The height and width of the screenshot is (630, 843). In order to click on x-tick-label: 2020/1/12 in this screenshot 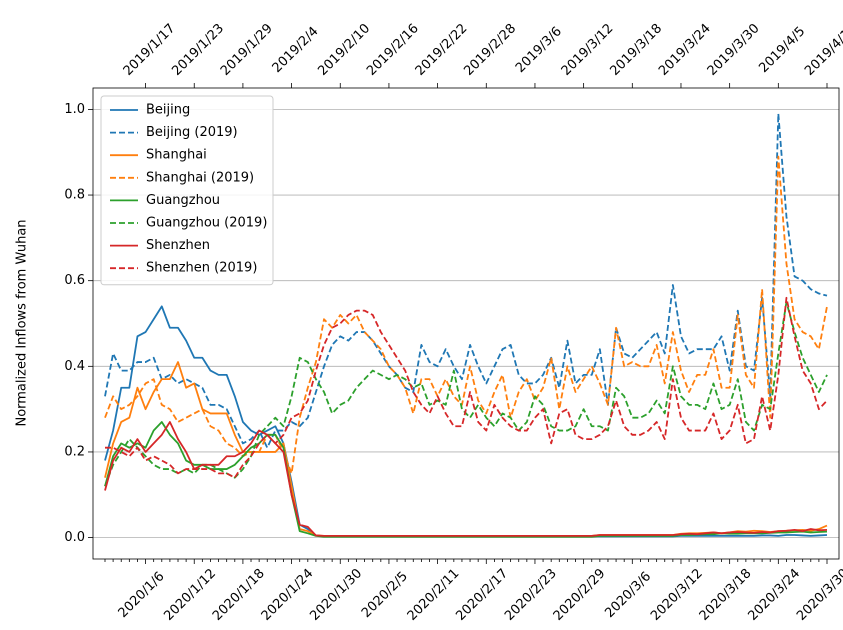, I will do `click(190, 595)`.